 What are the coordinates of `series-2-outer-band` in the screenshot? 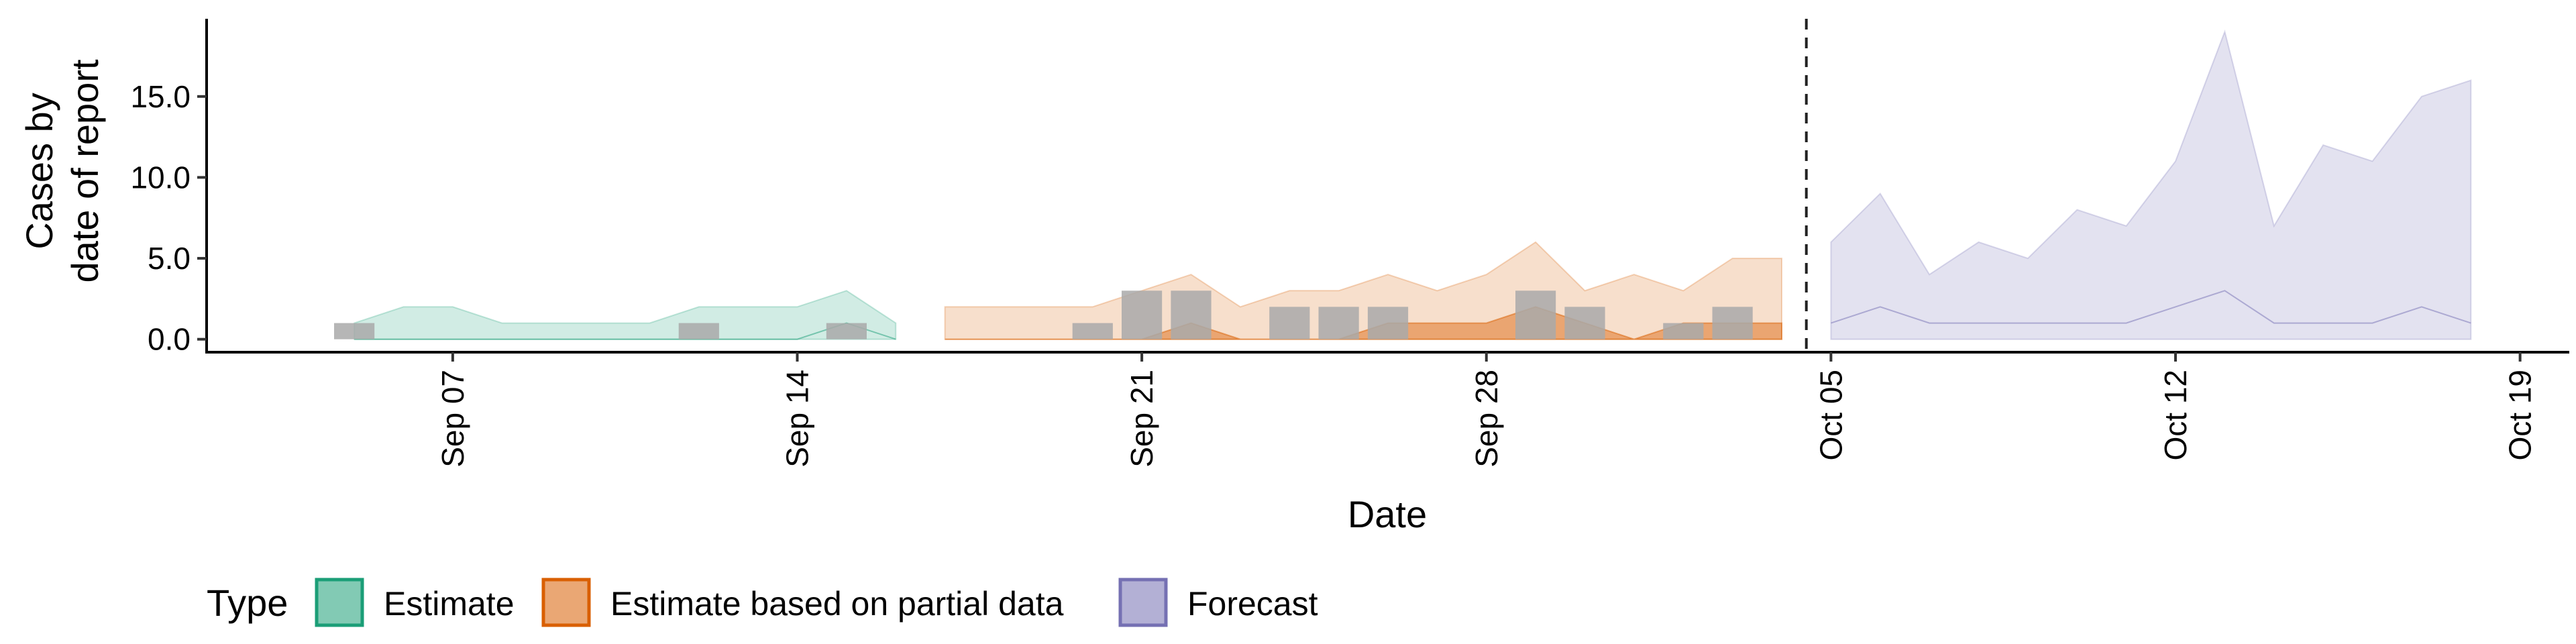 It's located at (2151, 184).